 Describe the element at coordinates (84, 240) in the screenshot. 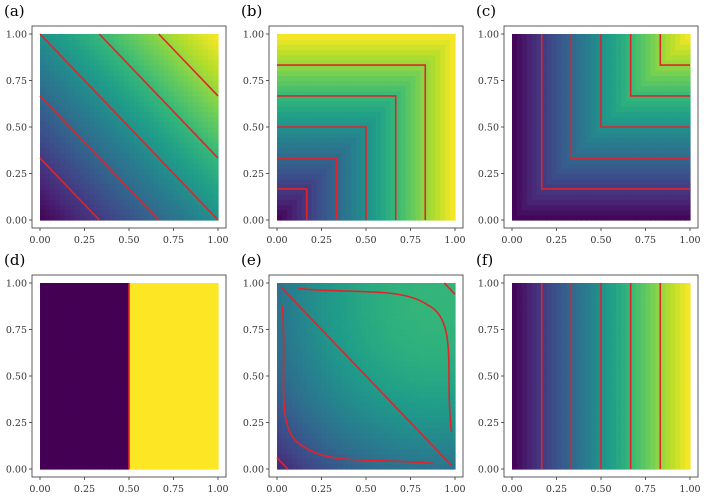

I see `x-tick-label: 0.25` at that location.